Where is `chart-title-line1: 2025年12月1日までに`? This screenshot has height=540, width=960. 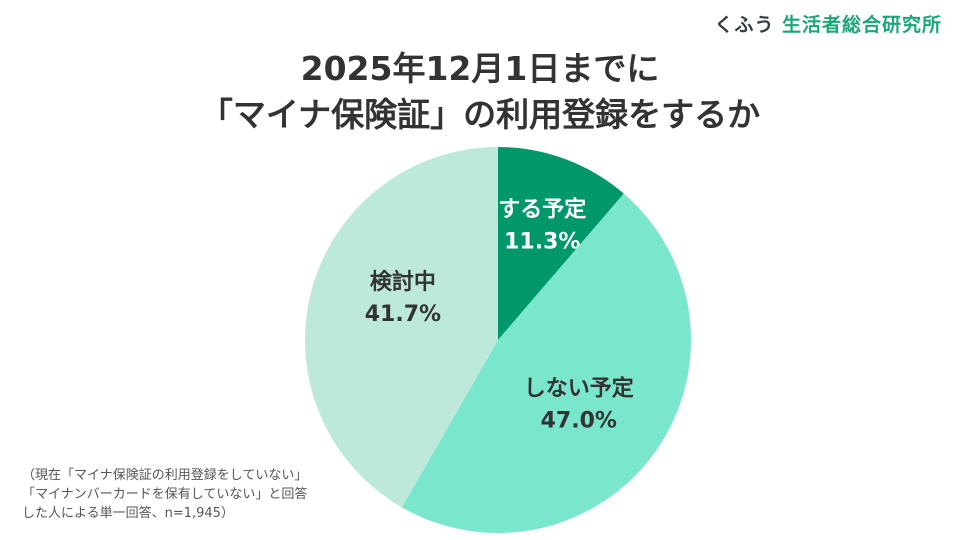 chart-title-line1: 2025年12月1日までに is located at coordinates (480, 68).